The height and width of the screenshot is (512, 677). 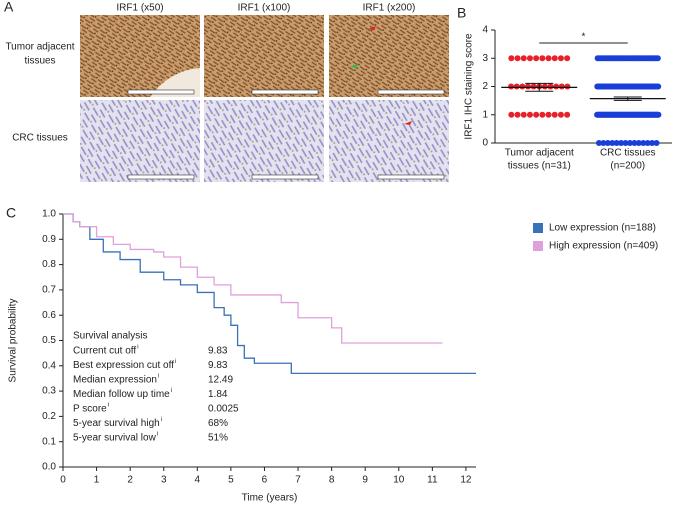 What do you see at coordinates (253, 278) in the screenshot?
I see `survival-curve` at bounding box center [253, 278].